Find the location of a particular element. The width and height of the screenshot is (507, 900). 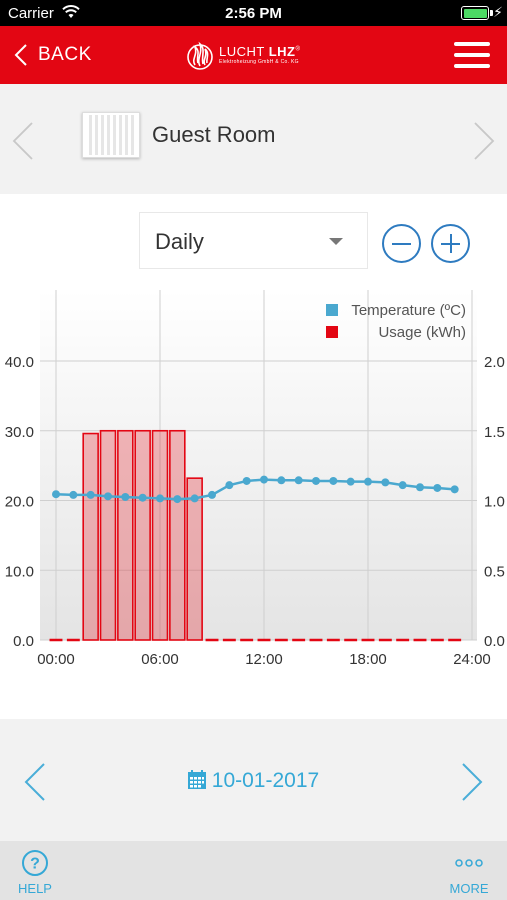

brand-logo: LUCHT LHZ® Elektroheizung GmbH & Co. KG is located at coordinates (243, 55).